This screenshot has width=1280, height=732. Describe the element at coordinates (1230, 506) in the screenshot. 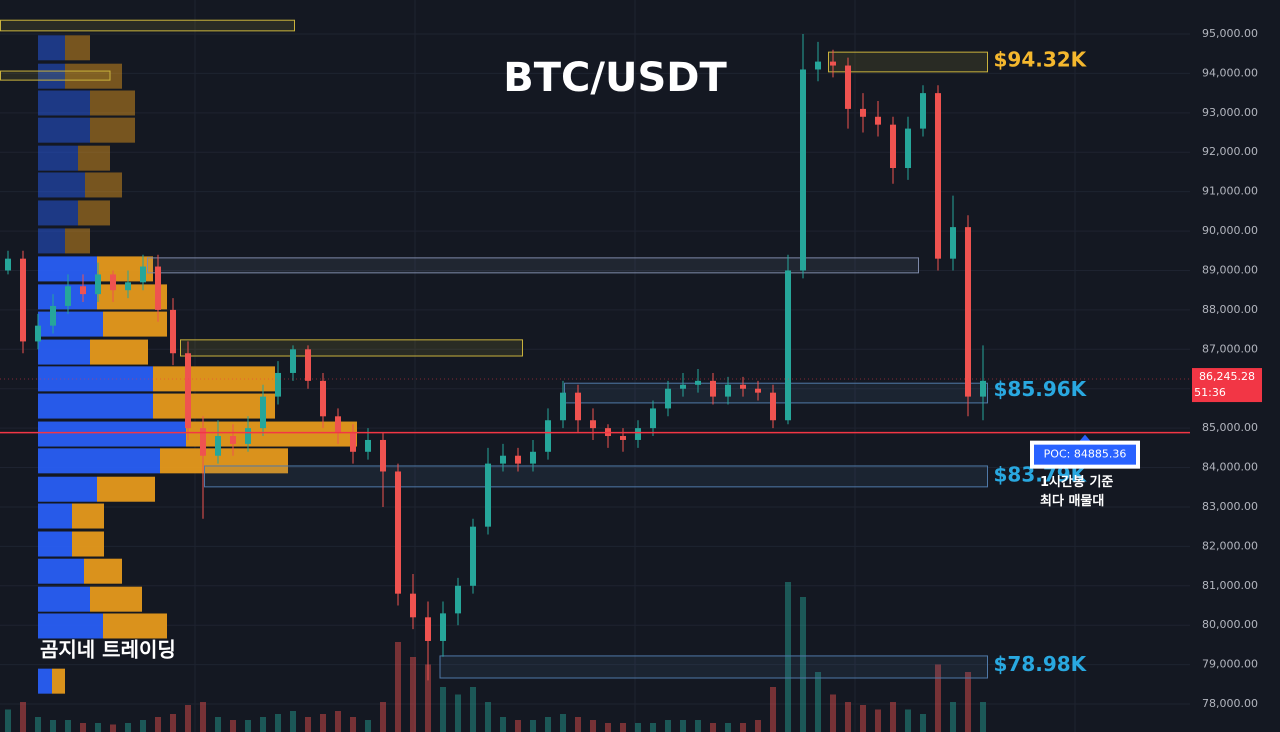

I see `y-tick-label: 83,000.00` at that location.